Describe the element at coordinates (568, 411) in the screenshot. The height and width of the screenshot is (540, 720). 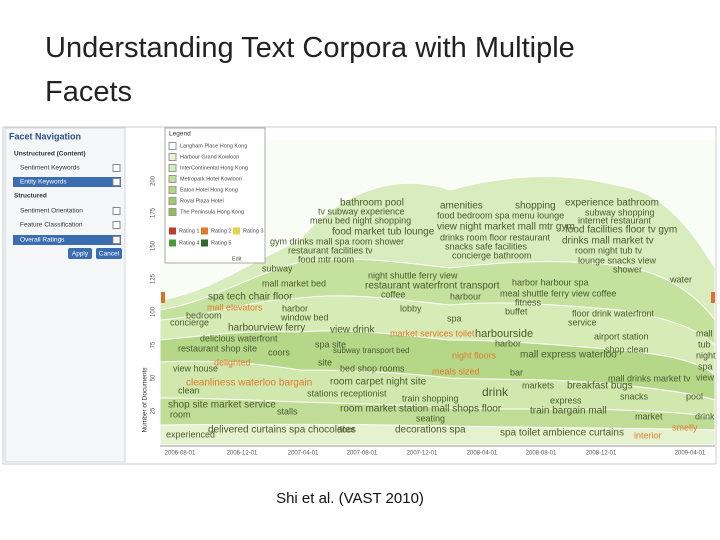
I see `keyword: train bargain mall` at that location.